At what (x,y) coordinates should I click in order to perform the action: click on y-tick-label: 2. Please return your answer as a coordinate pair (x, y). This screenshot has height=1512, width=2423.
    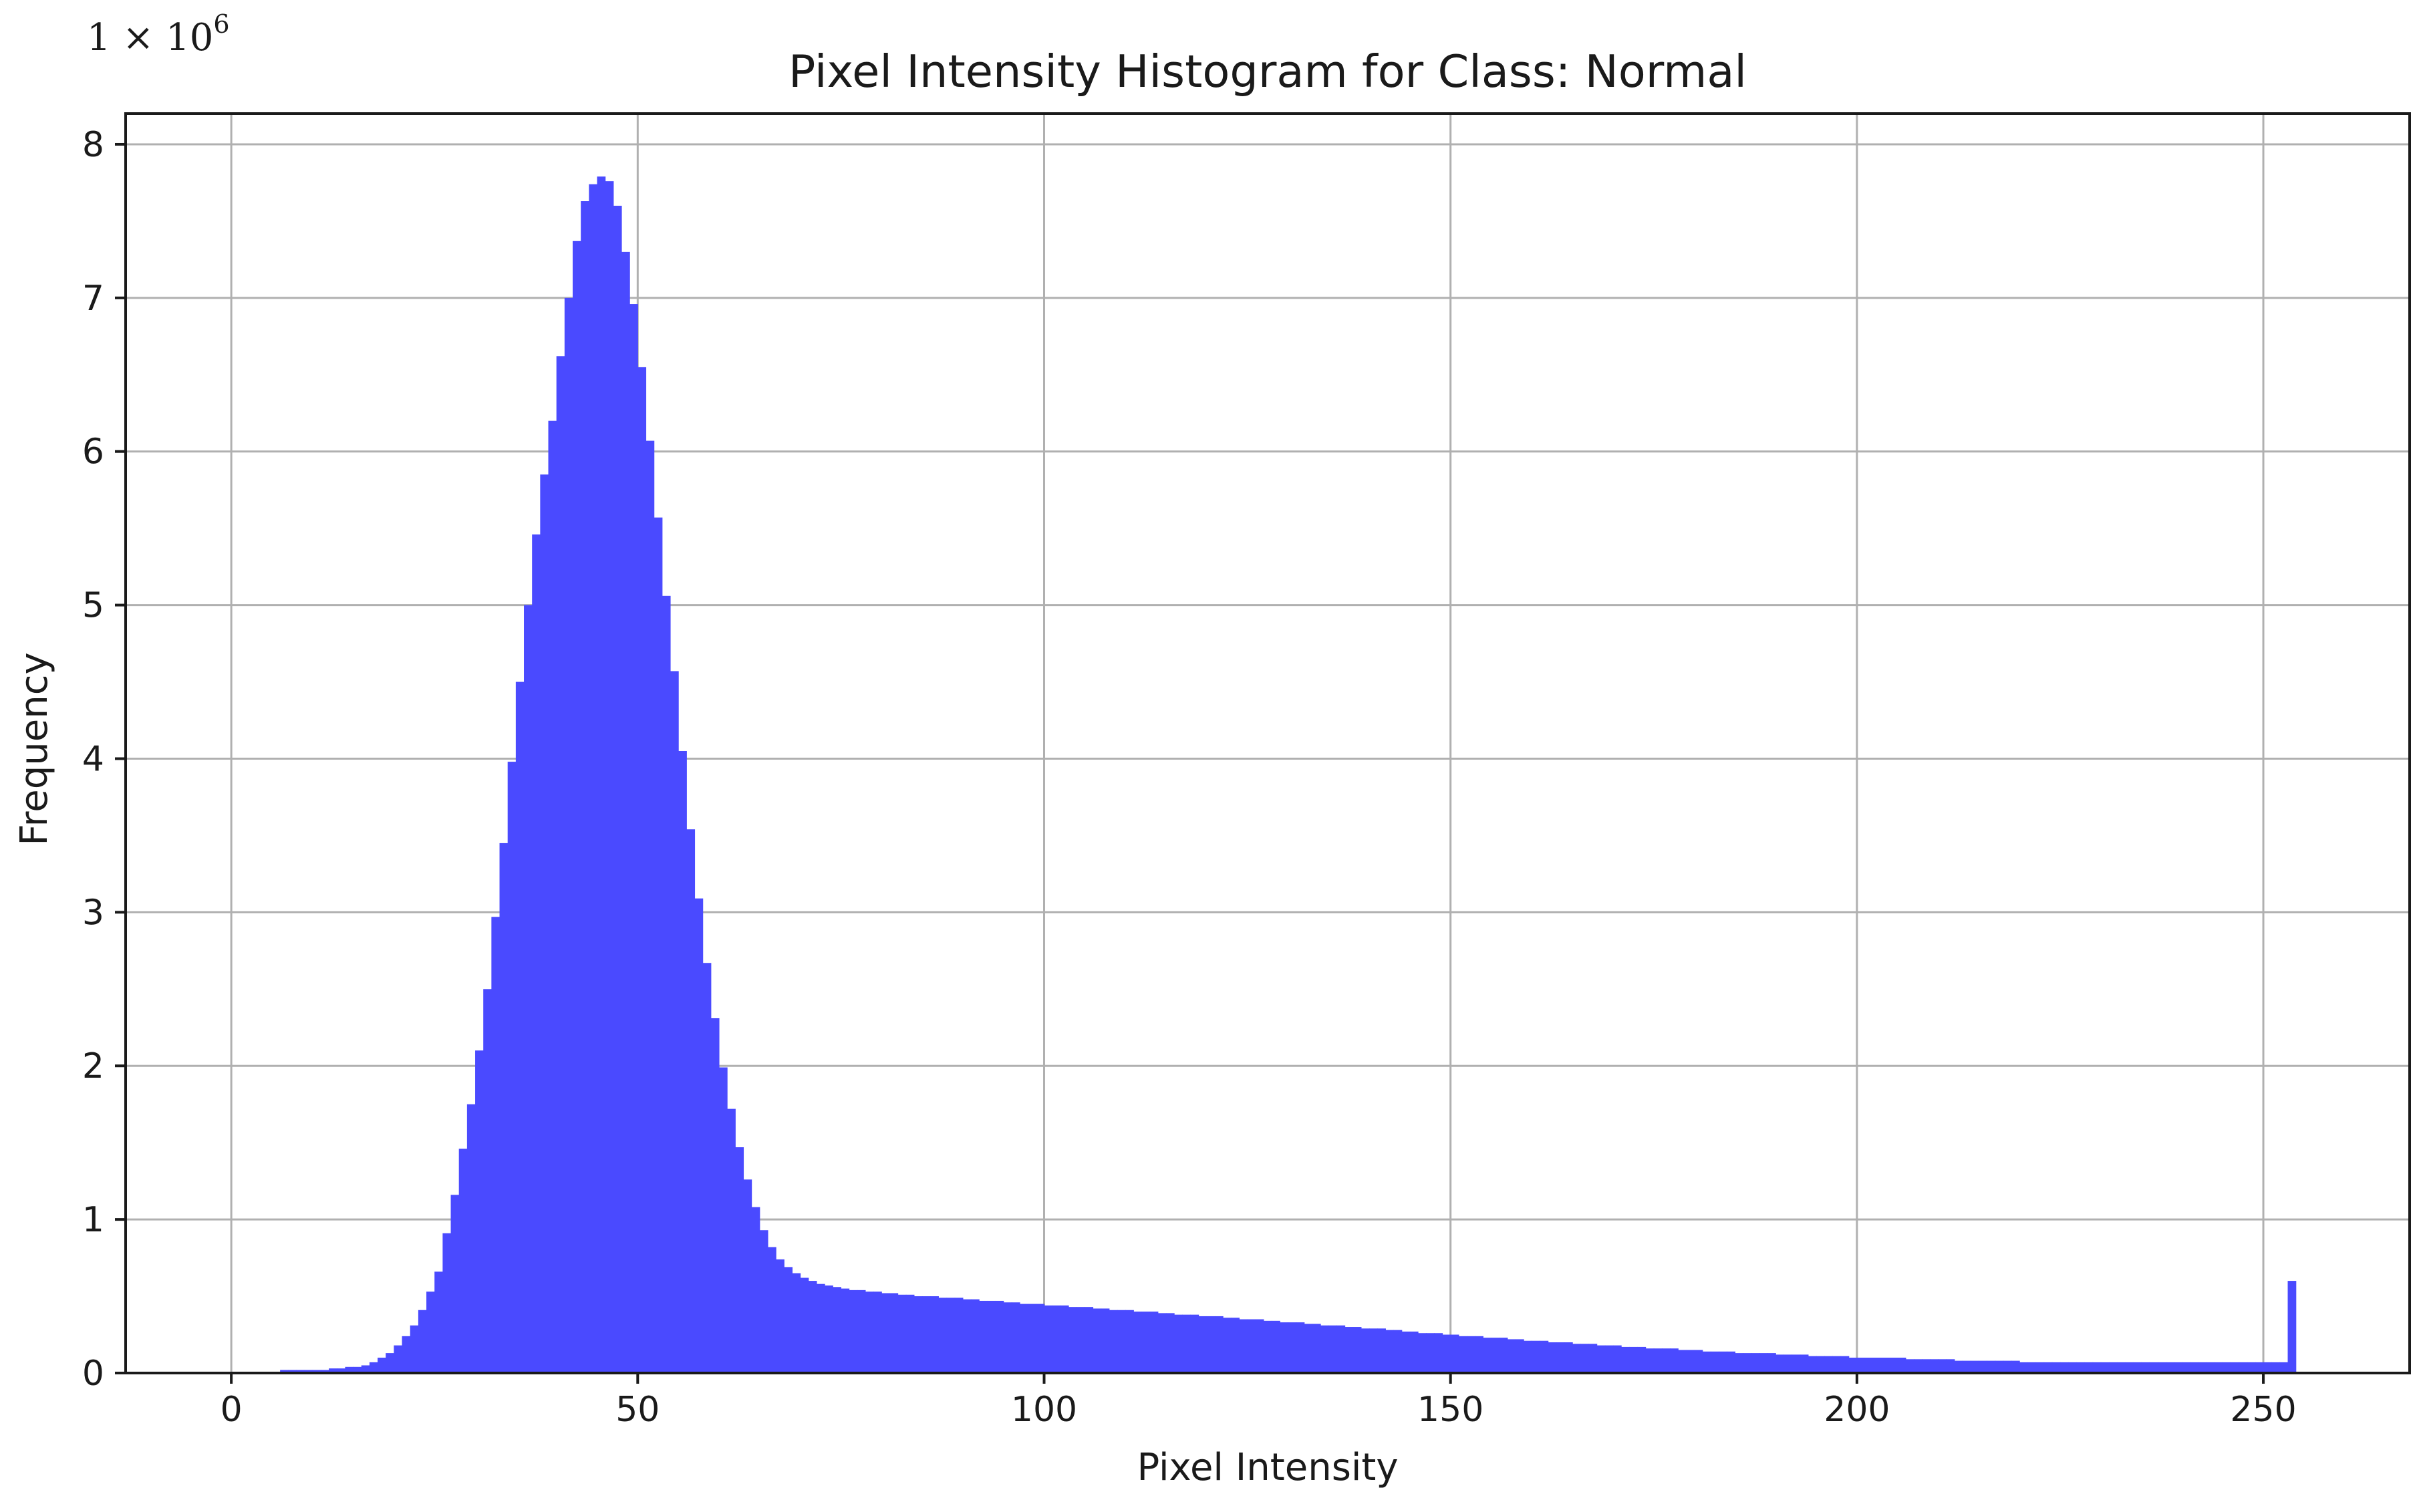
    Looking at the image, I should click on (93, 1066).